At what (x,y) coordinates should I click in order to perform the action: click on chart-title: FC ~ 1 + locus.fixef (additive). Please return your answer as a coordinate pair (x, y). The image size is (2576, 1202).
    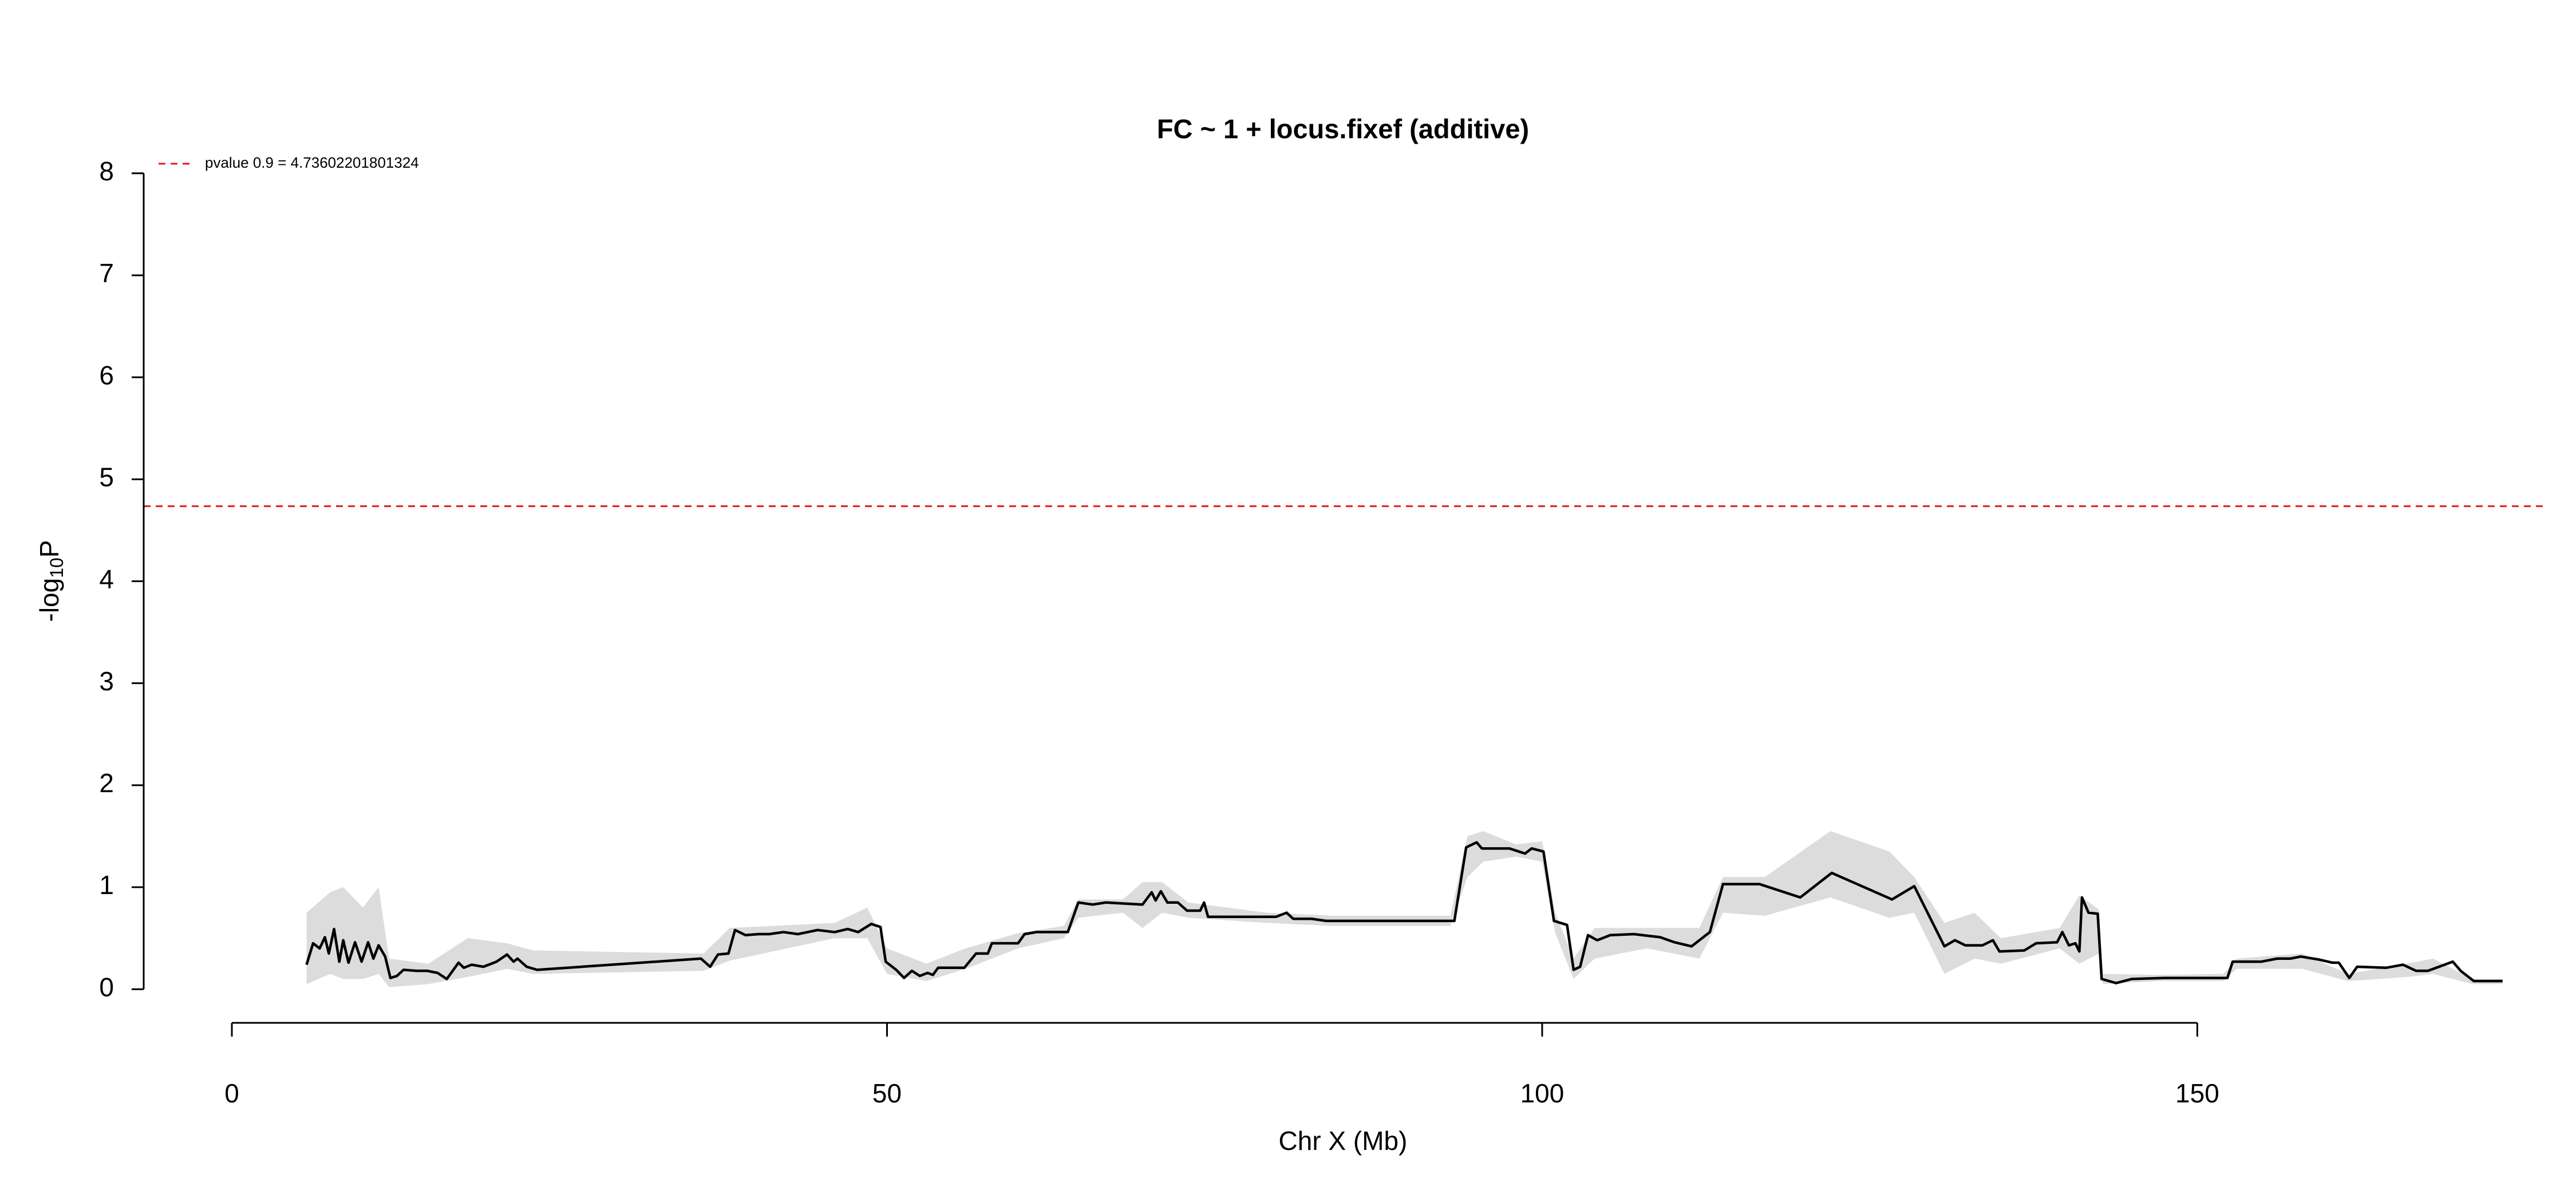
    Looking at the image, I should click on (1343, 128).